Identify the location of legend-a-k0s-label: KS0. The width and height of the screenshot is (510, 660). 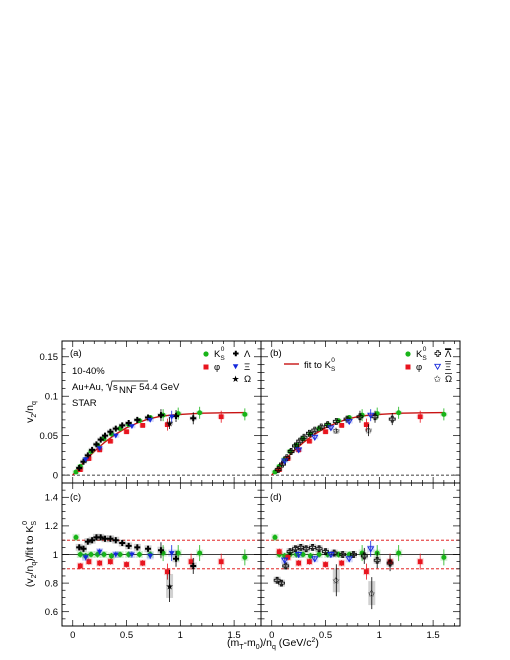
(219, 354).